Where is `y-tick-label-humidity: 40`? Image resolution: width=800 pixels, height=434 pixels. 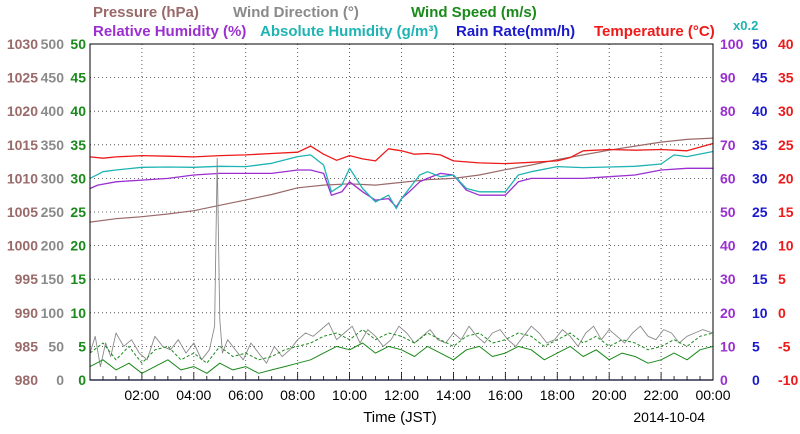
y-tick-label-humidity: 40 is located at coordinates (728, 246).